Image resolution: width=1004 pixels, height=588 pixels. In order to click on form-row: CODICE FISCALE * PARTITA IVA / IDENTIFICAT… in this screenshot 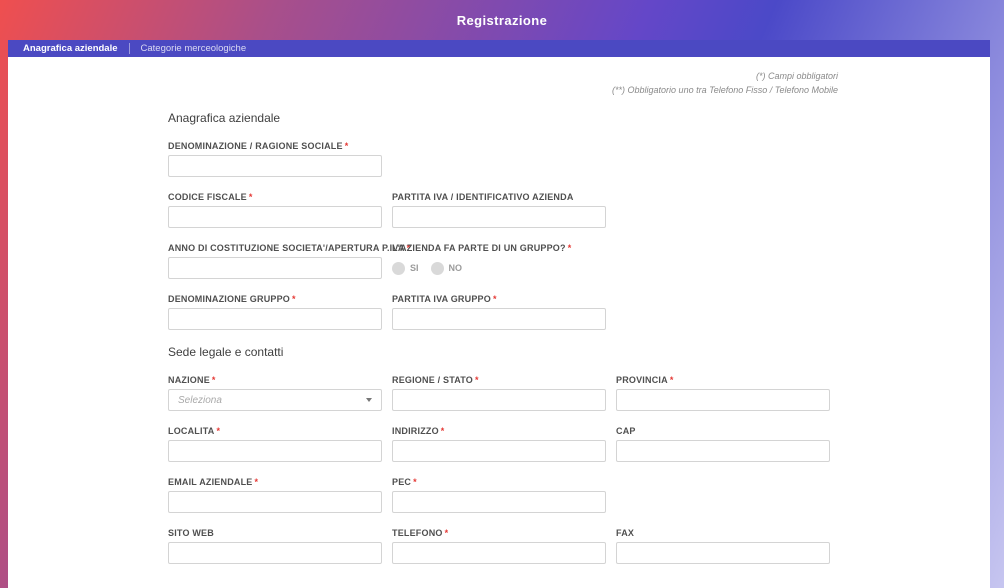, I will do `click(499, 210)`.